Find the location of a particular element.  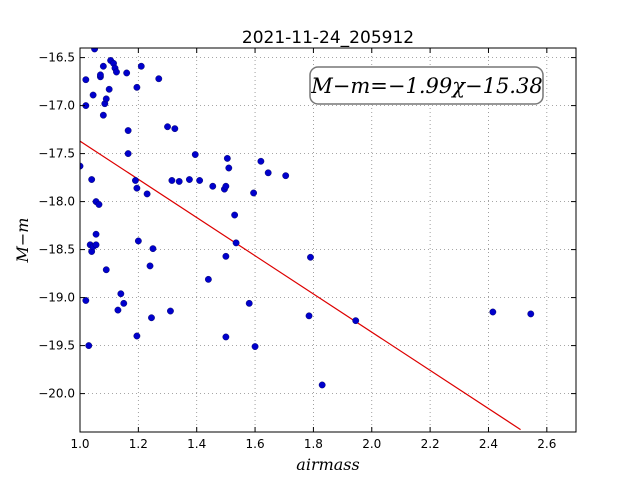

x-tick-label: 1.4 is located at coordinates (196, 444).